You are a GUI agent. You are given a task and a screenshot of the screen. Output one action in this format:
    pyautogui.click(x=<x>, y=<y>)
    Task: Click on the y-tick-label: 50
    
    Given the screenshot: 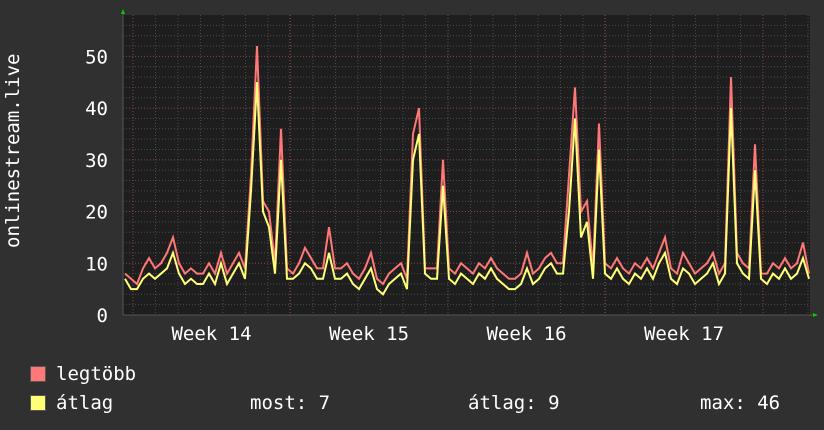 What is the action you would take?
    pyautogui.click(x=96, y=57)
    